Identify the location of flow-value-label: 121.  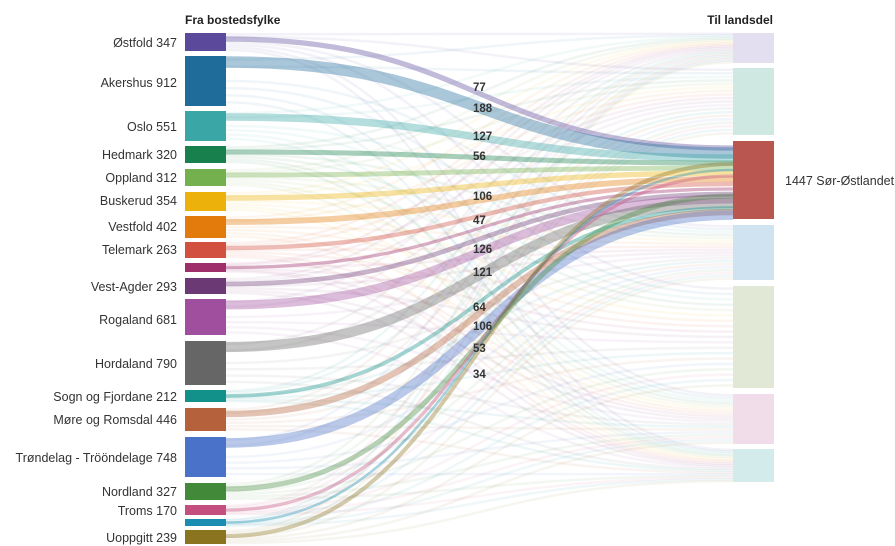
(483, 273).